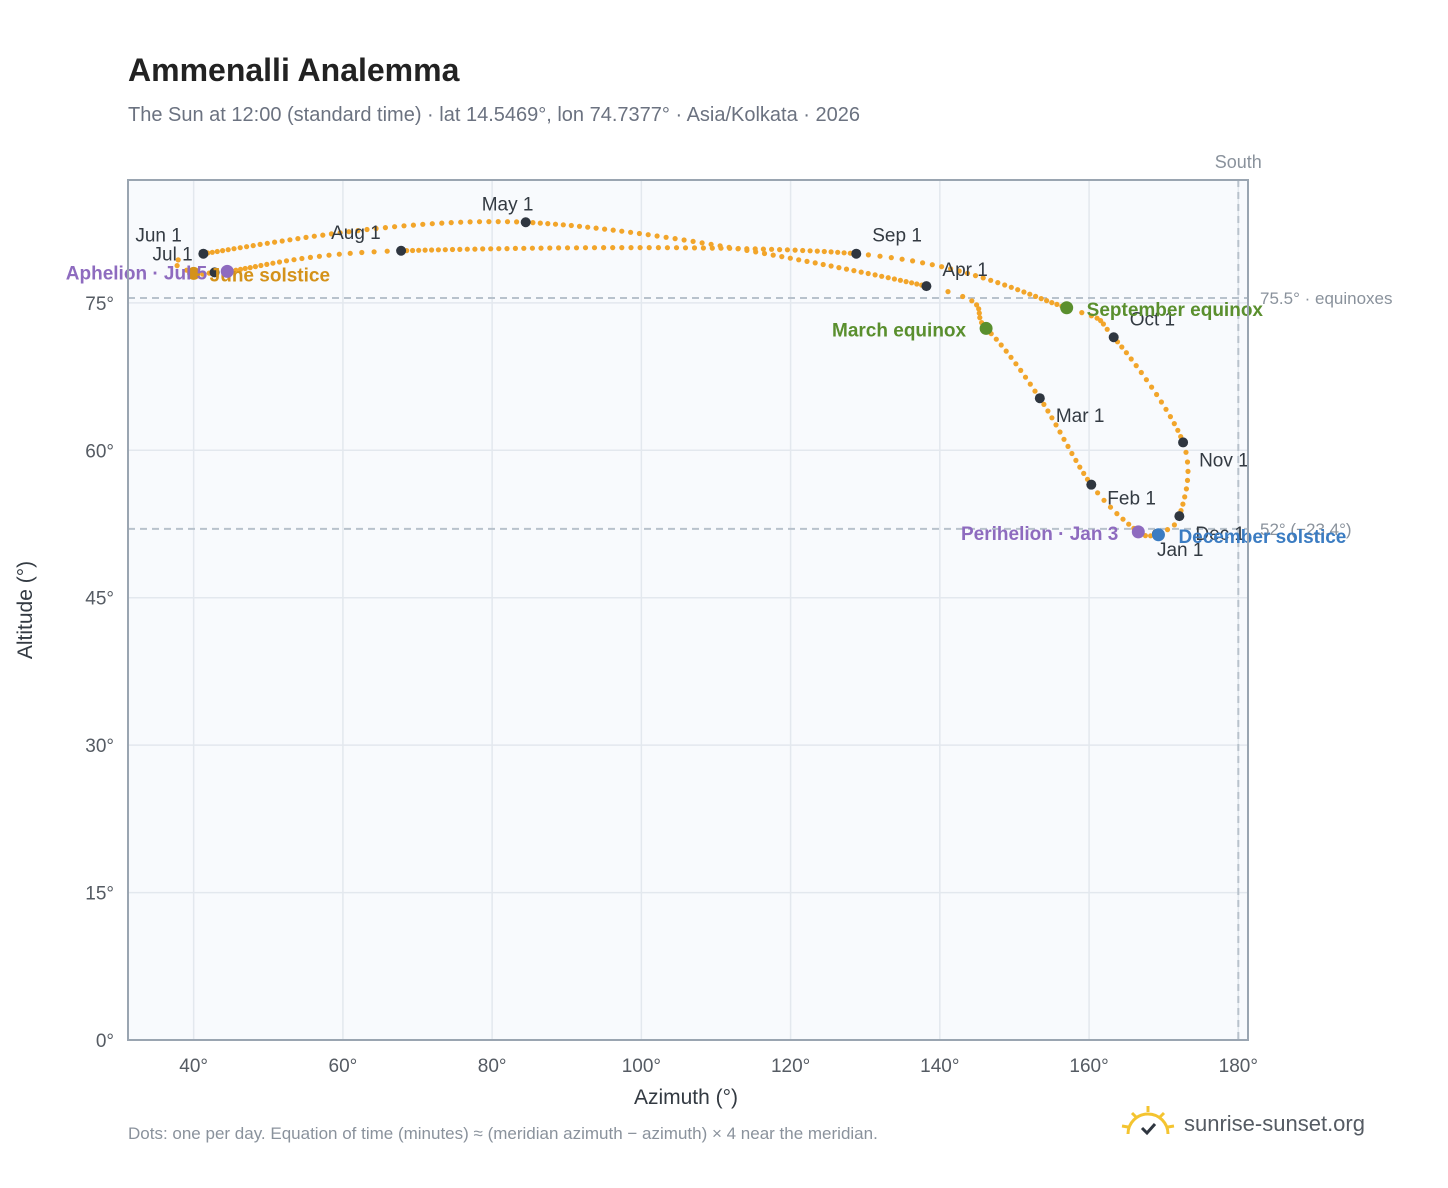  What do you see at coordinates (1274, 1123) in the screenshot?
I see `brand-name: sunrise-sunset.org` at bounding box center [1274, 1123].